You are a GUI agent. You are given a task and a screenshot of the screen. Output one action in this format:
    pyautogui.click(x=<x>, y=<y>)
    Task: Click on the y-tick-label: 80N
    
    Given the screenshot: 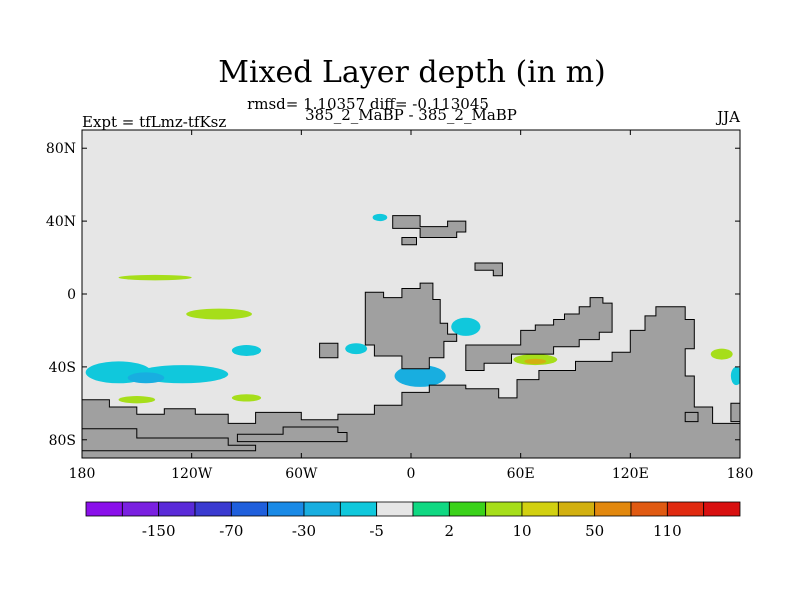 What is the action you would take?
    pyautogui.click(x=61, y=149)
    